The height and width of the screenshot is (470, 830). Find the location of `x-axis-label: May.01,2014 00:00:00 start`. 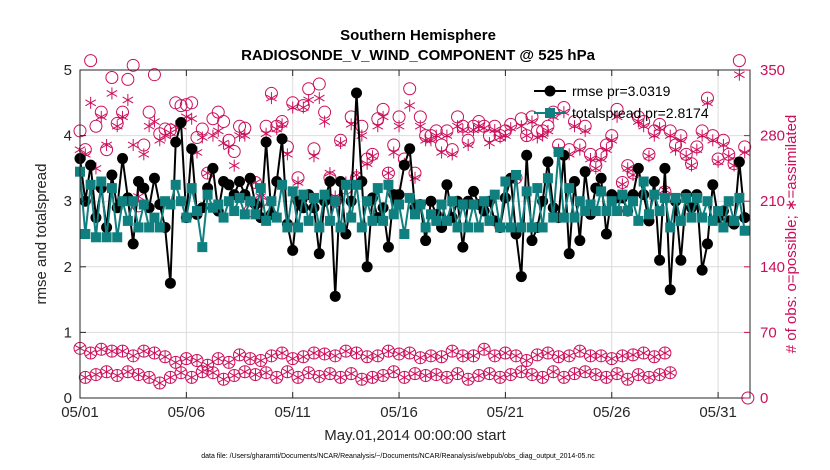

x-axis-label: May.01,2014 00:00:00 start is located at coordinates (415, 435).